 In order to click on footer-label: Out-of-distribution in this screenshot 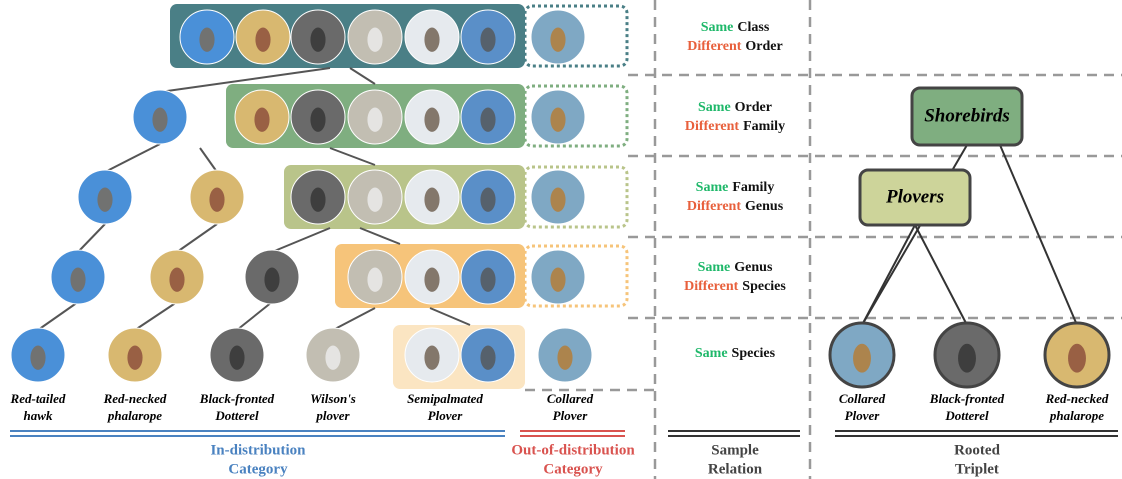, I will do `click(573, 450)`.